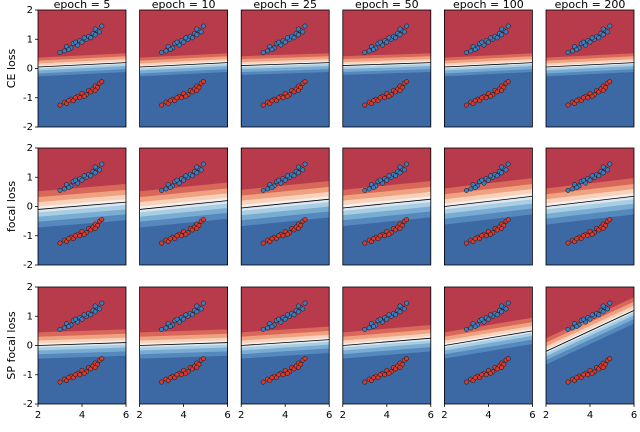 The image size is (640, 432). I want to click on y-tick-label: 0, so click(30, 346).